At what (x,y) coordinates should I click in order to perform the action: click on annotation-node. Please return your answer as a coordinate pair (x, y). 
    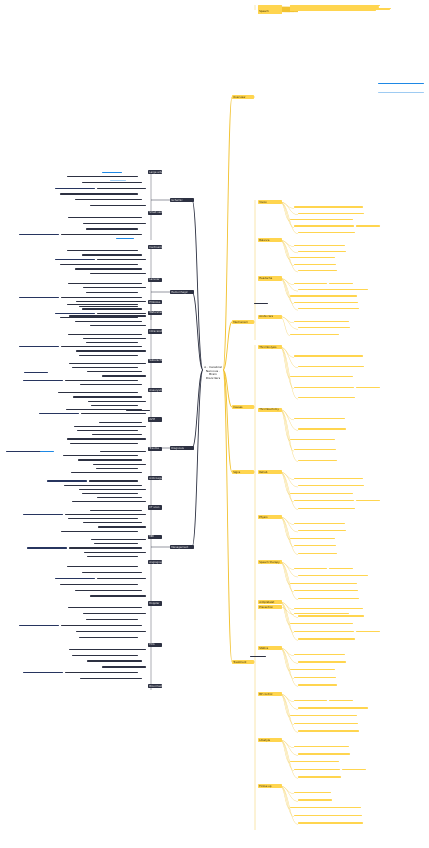
    Looking at the image, I should click on (138, 411).